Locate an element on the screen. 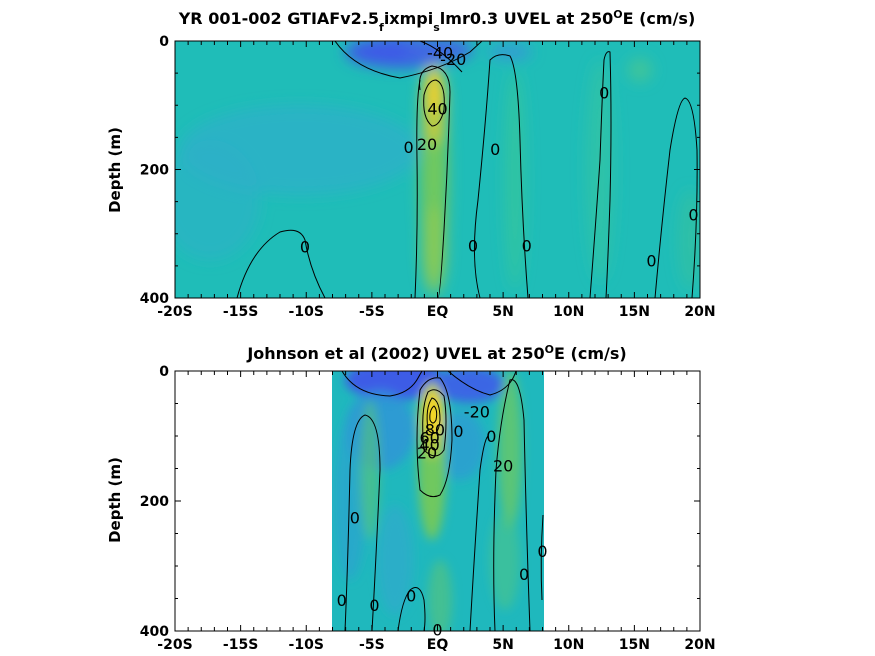 The width and height of the screenshot is (875, 656). chart-top-ylabel: Depth (m) is located at coordinates (115, 170).